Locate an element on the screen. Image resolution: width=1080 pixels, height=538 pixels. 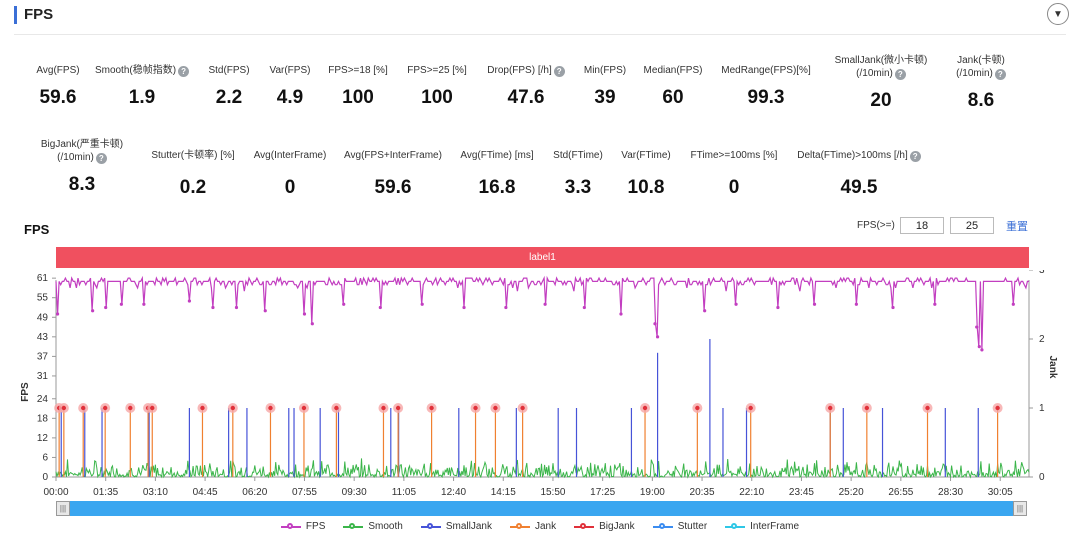
metric-label: Drop(FPS) [/h] is located at coordinates (519, 70).